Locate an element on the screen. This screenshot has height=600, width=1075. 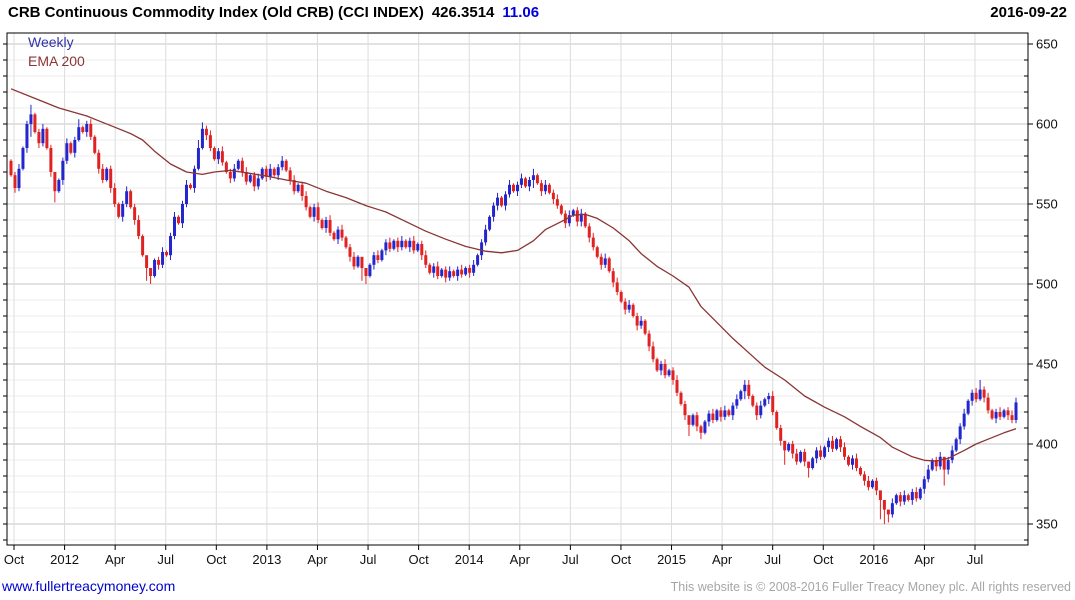
y-axis-labels: 650 600 550 500 450 400 350 is located at coordinates (1047, 284).